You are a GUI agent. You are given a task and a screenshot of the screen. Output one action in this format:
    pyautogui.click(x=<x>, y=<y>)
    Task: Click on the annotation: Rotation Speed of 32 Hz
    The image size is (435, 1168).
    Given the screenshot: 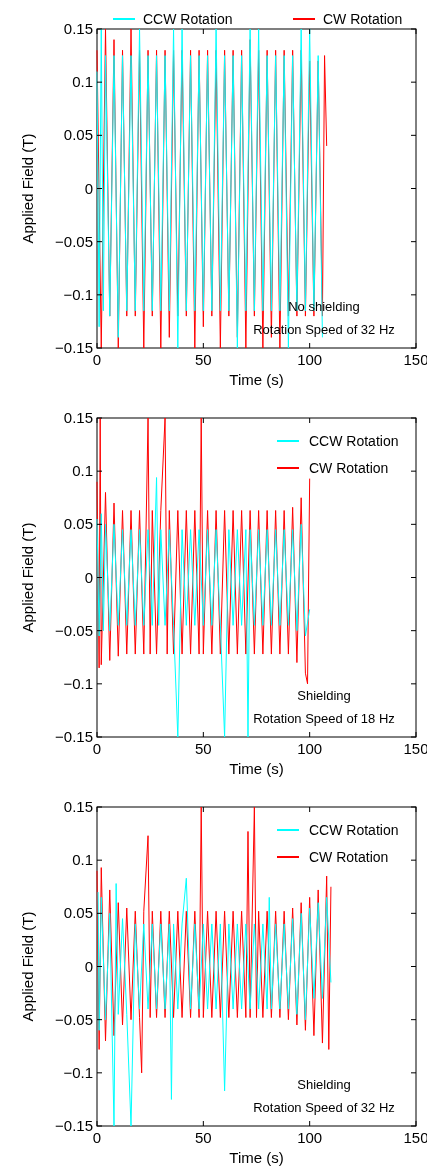 What is the action you would take?
    pyautogui.click(x=324, y=1107)
    